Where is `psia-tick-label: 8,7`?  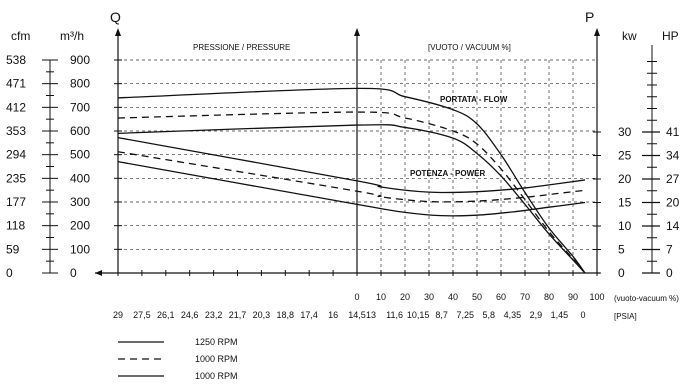
psia-tick-label: 8,7 is located at coordinates (441, 315).